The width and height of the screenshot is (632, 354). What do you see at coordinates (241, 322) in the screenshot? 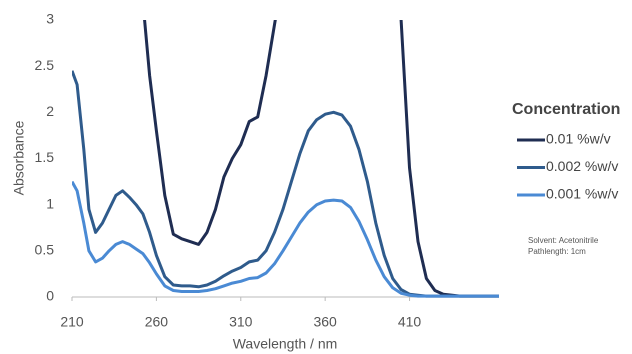
I see `x-tick-label: 310` at bounding box center [241, 322].